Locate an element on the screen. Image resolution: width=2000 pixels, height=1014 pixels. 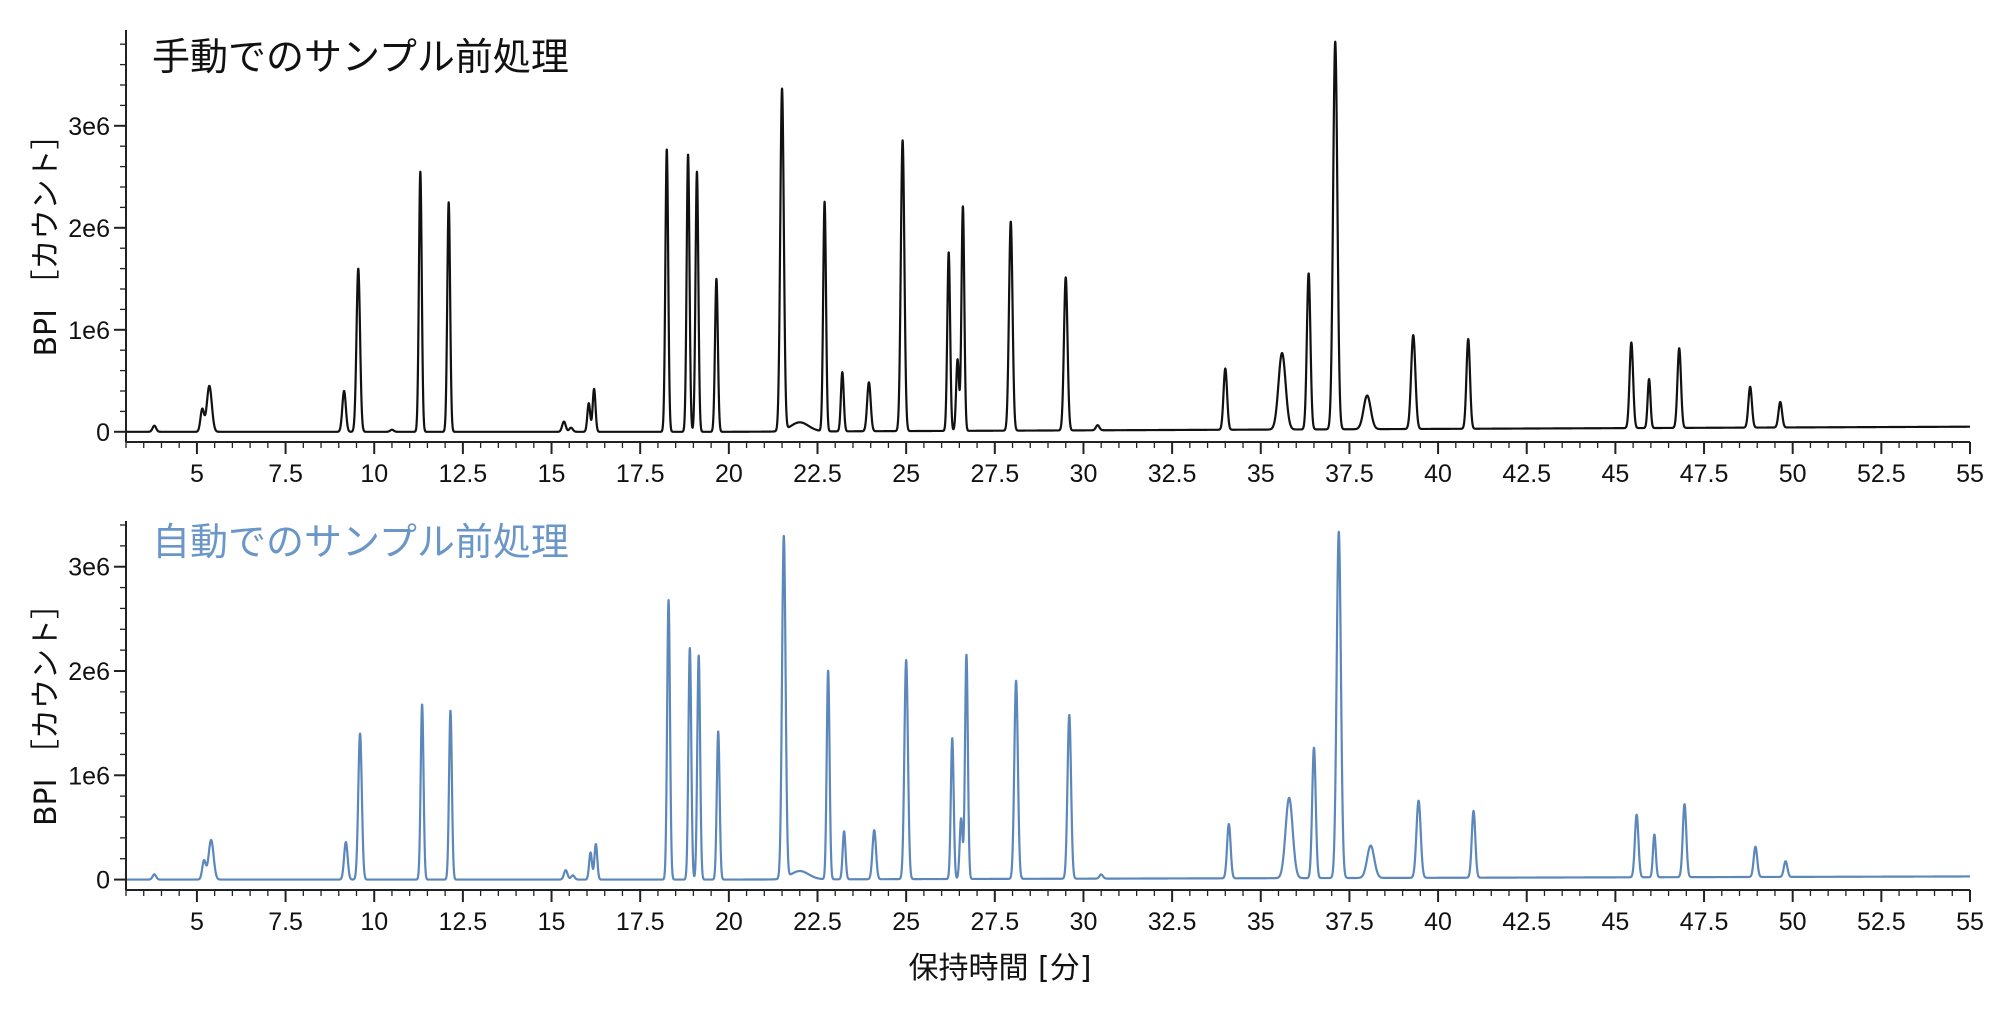
panel-title: 自動でのサンプル前処理 is located at coordinates (360, 542).